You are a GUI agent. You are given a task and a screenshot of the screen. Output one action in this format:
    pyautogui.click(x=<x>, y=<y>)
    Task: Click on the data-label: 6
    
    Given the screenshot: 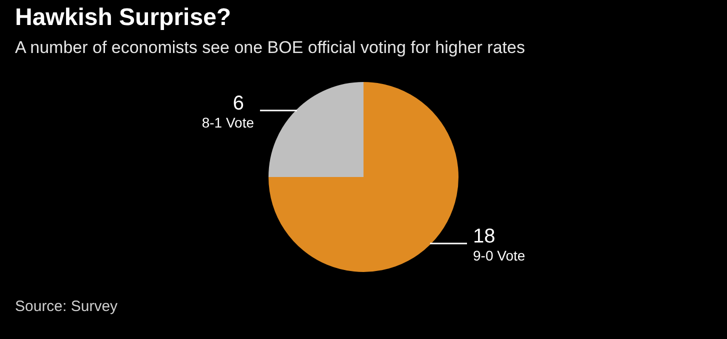 What is the action you would take?
    pyautogui.click(x=238, y=103)
    